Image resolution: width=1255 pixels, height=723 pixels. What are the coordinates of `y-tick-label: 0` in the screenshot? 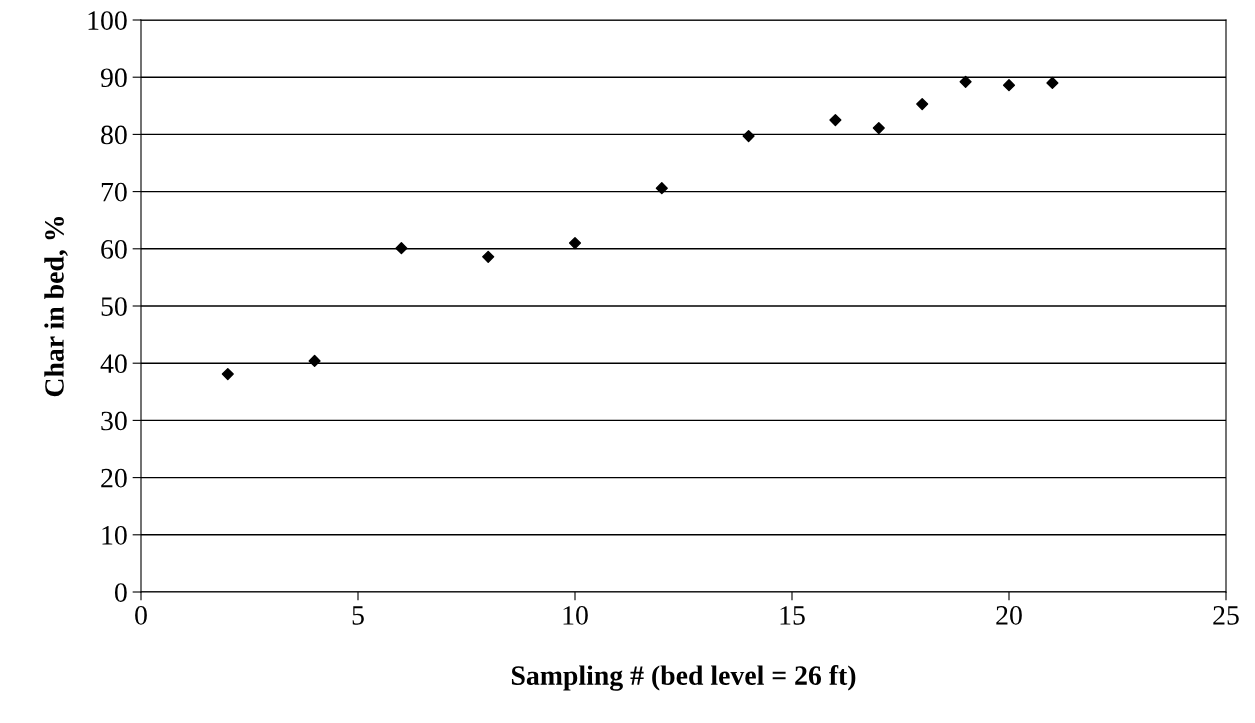 It's located at (120, 592).